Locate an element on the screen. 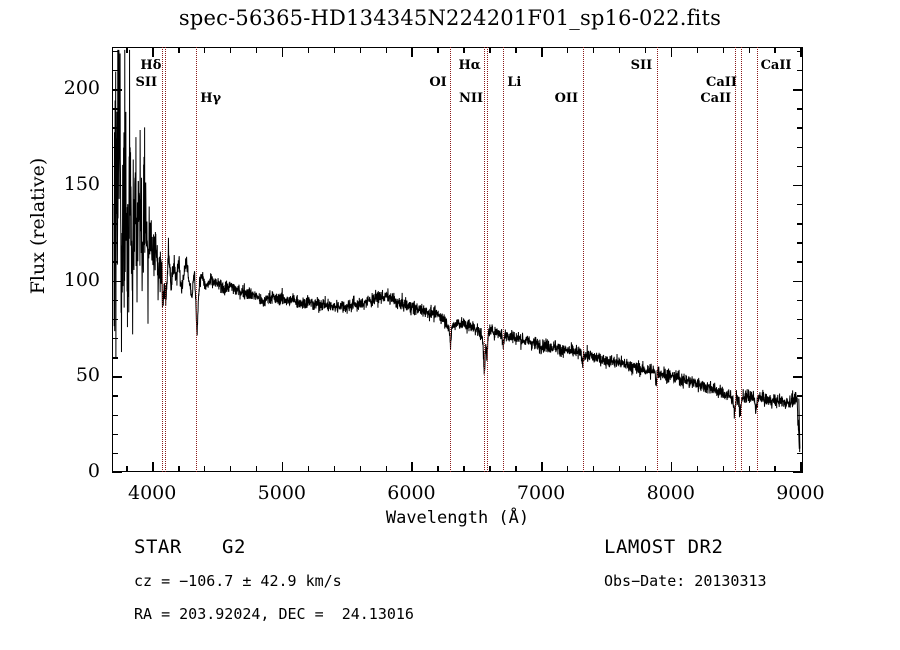 The width and height of the screenshot is (900, 650). line-label-nii: NII is located at coordinates (471, 98).